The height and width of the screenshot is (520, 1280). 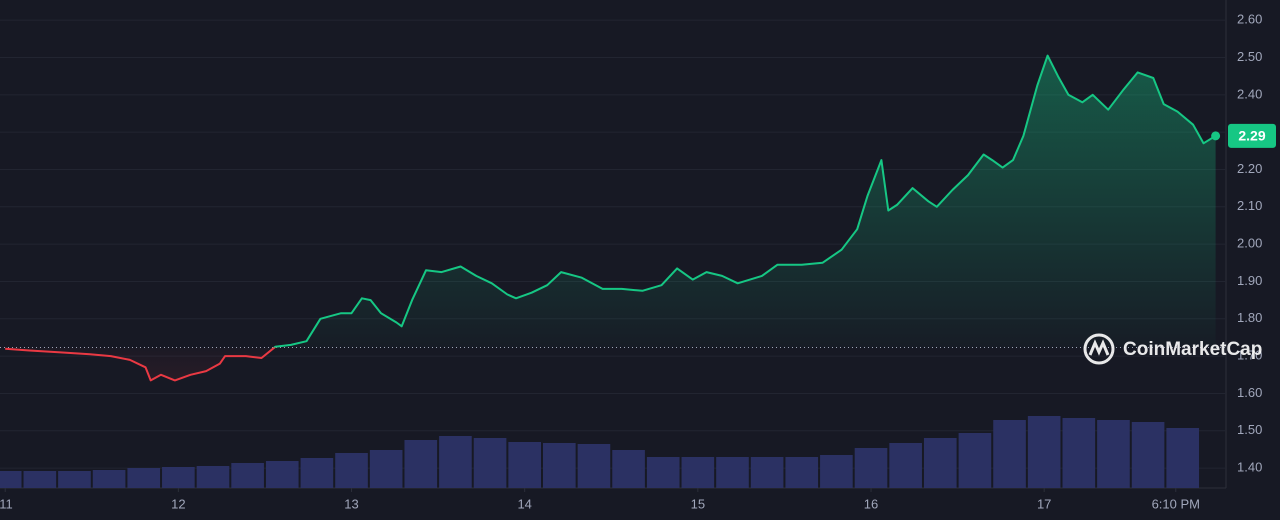 I want to click on y-tick-label: 2.00, so click(x=1249, y=243).